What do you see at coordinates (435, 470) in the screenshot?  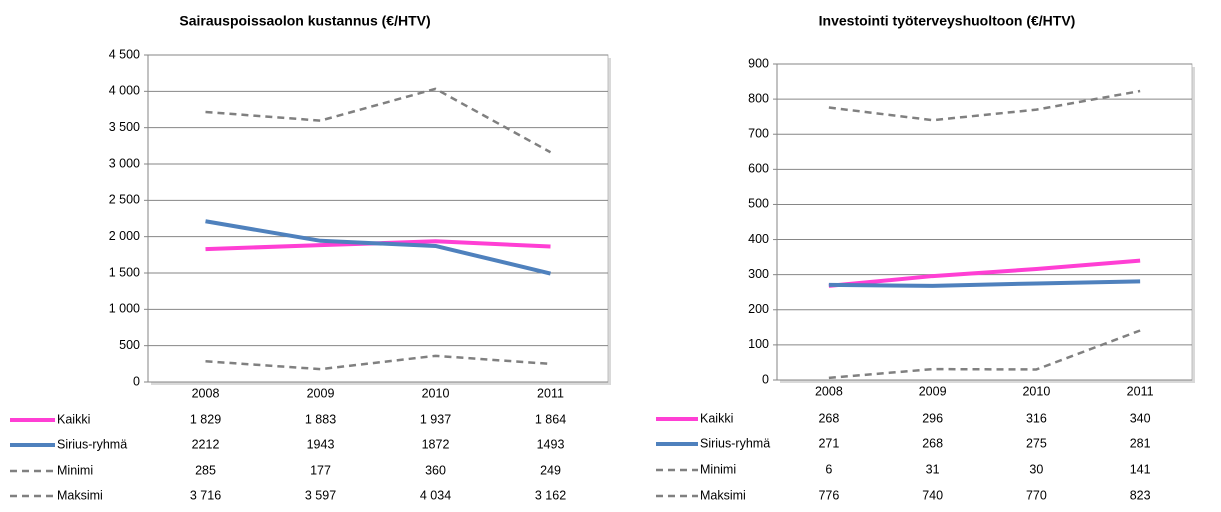 I see `table-value: 360` at bounding box center [435, 470].